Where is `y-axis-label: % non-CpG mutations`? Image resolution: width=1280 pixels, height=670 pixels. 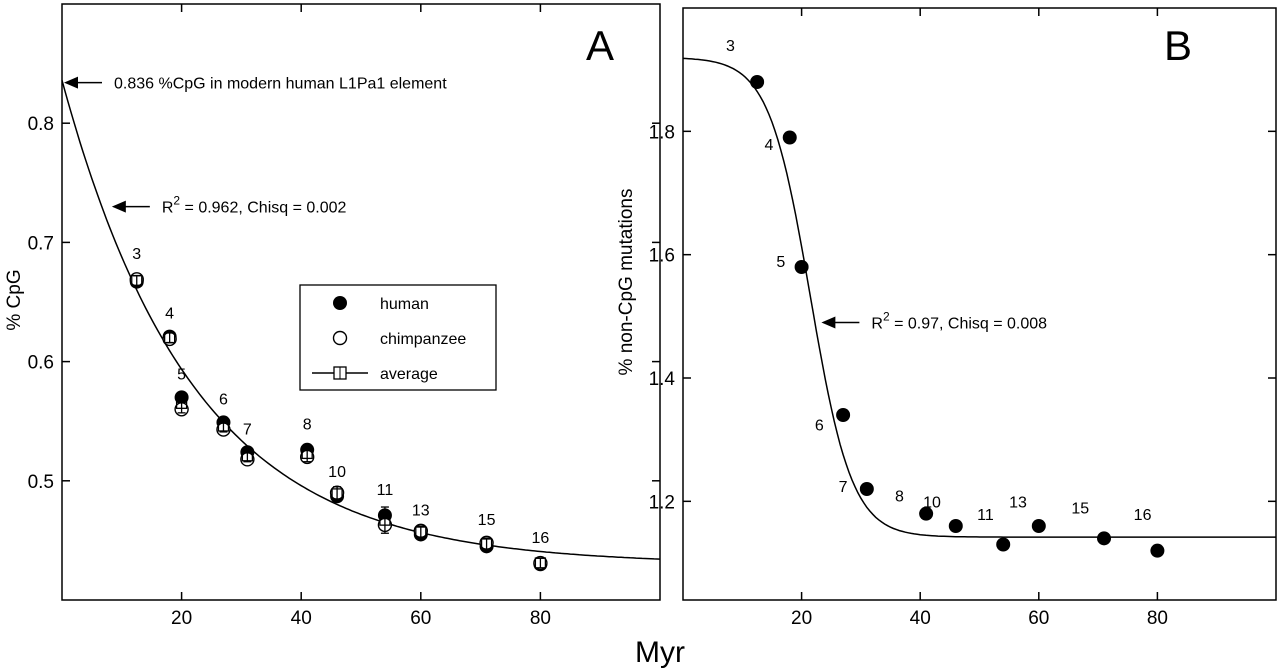 y-axis-label: % non-CpG mutations is located at coordinates (626, 282).